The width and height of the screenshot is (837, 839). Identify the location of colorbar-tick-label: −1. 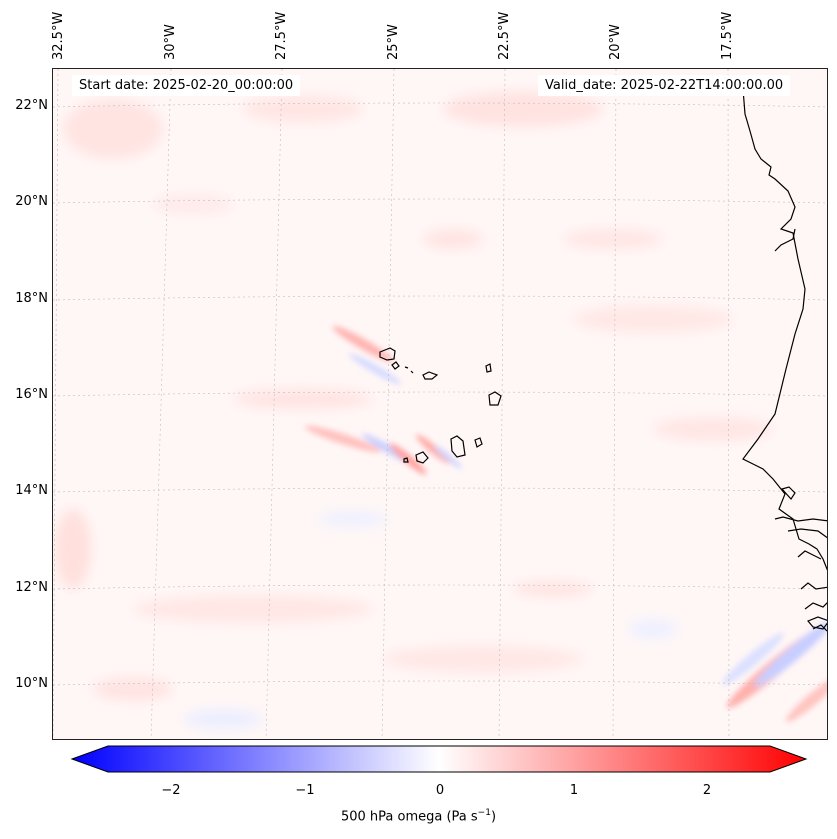
(305, 790).